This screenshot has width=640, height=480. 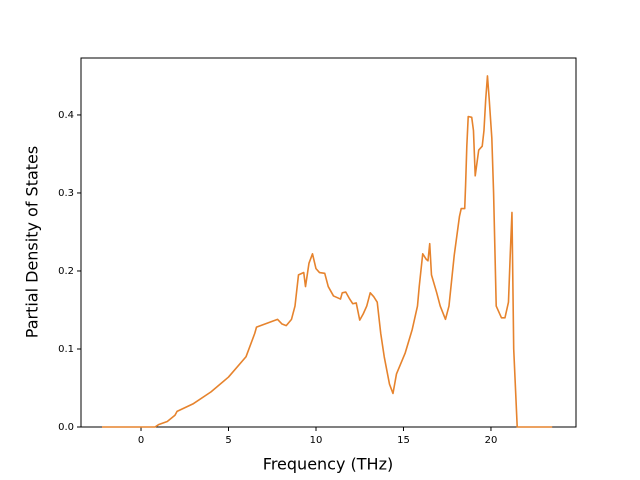 I want to click on y-tick-label: 0.4, so click(x=66, y=115).